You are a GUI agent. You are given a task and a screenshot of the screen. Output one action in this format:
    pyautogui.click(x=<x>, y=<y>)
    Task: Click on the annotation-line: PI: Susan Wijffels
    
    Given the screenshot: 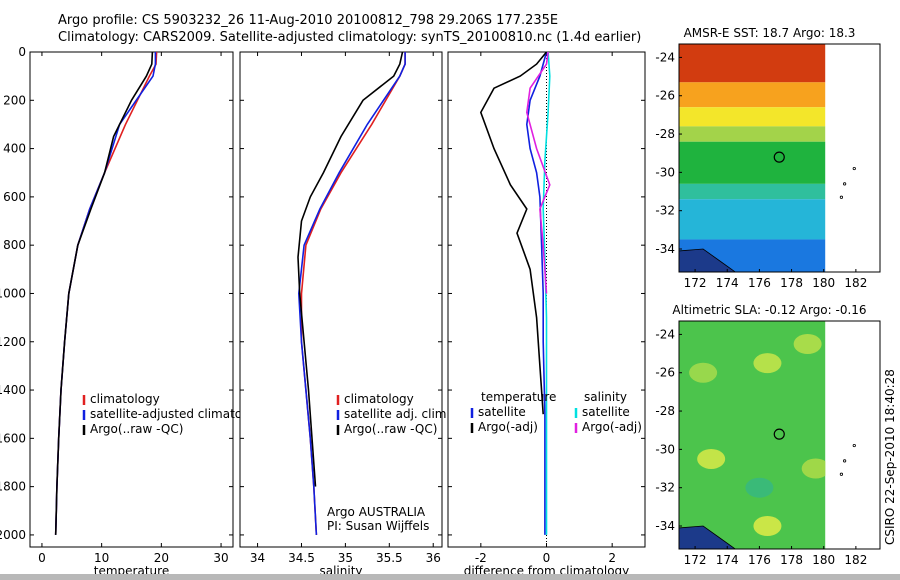 What is the action you would take?
    pyautogui.click(x=378, y=526)
    